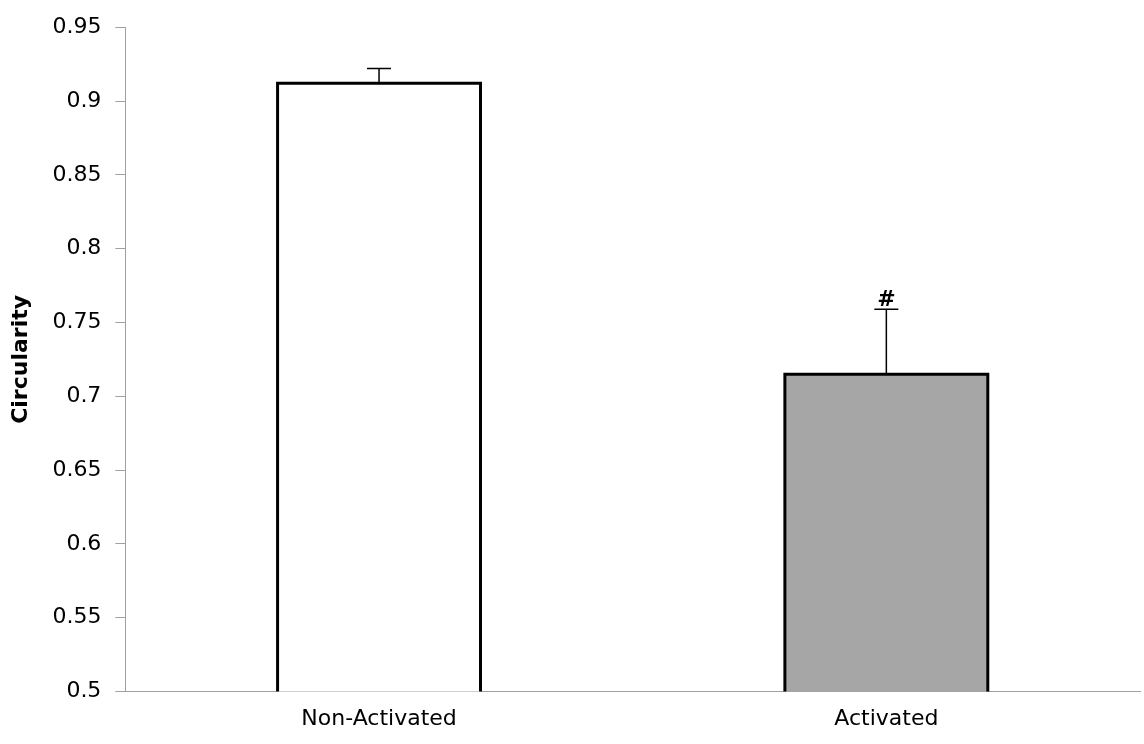 This screenshot has height=744, width=1144. What do you see at coordinates (84, 395) in the screenshot?
I see `y-tick-label: 0.7` at bounding box center [84, 395].